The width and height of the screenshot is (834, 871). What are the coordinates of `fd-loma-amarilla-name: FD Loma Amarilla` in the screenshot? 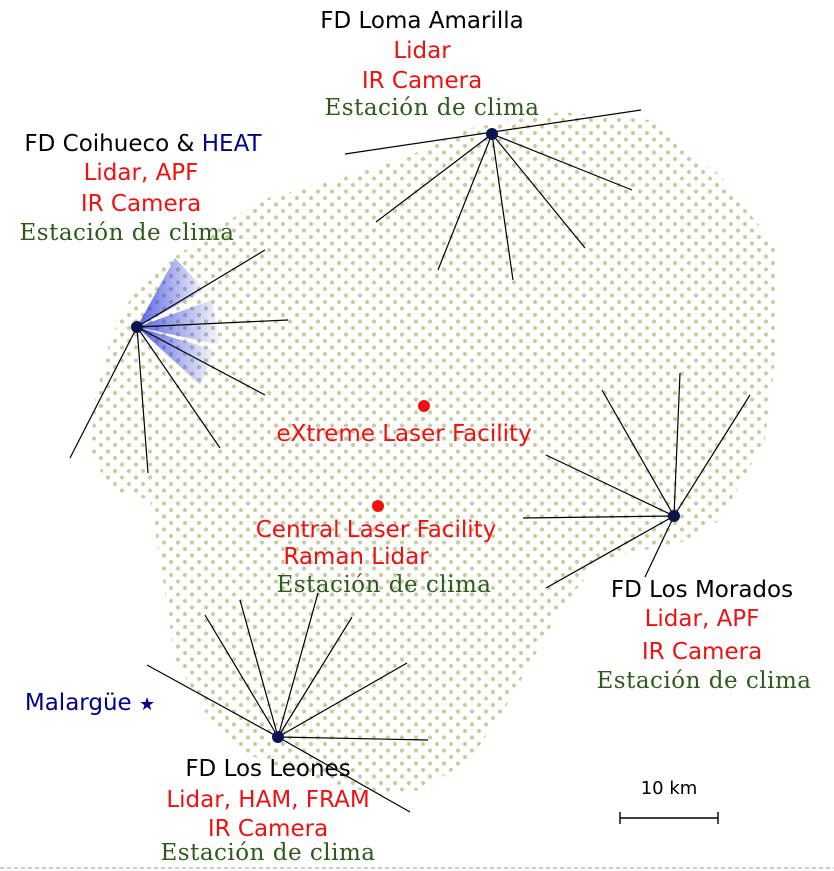 It's located at (422, 21).